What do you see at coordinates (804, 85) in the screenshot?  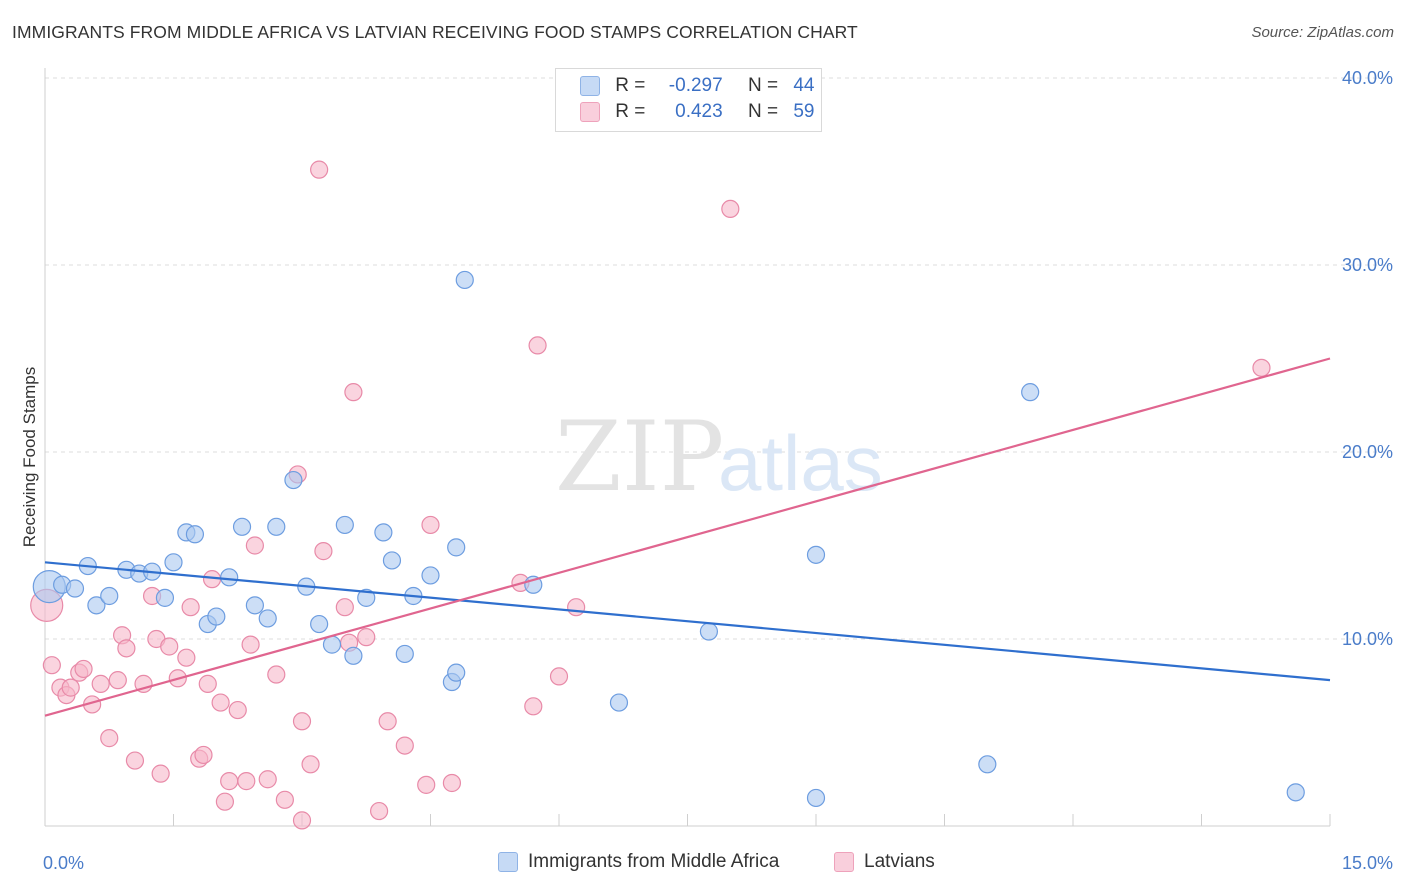 I see `legend-n-value: 44` at bounding box center [804, 85].